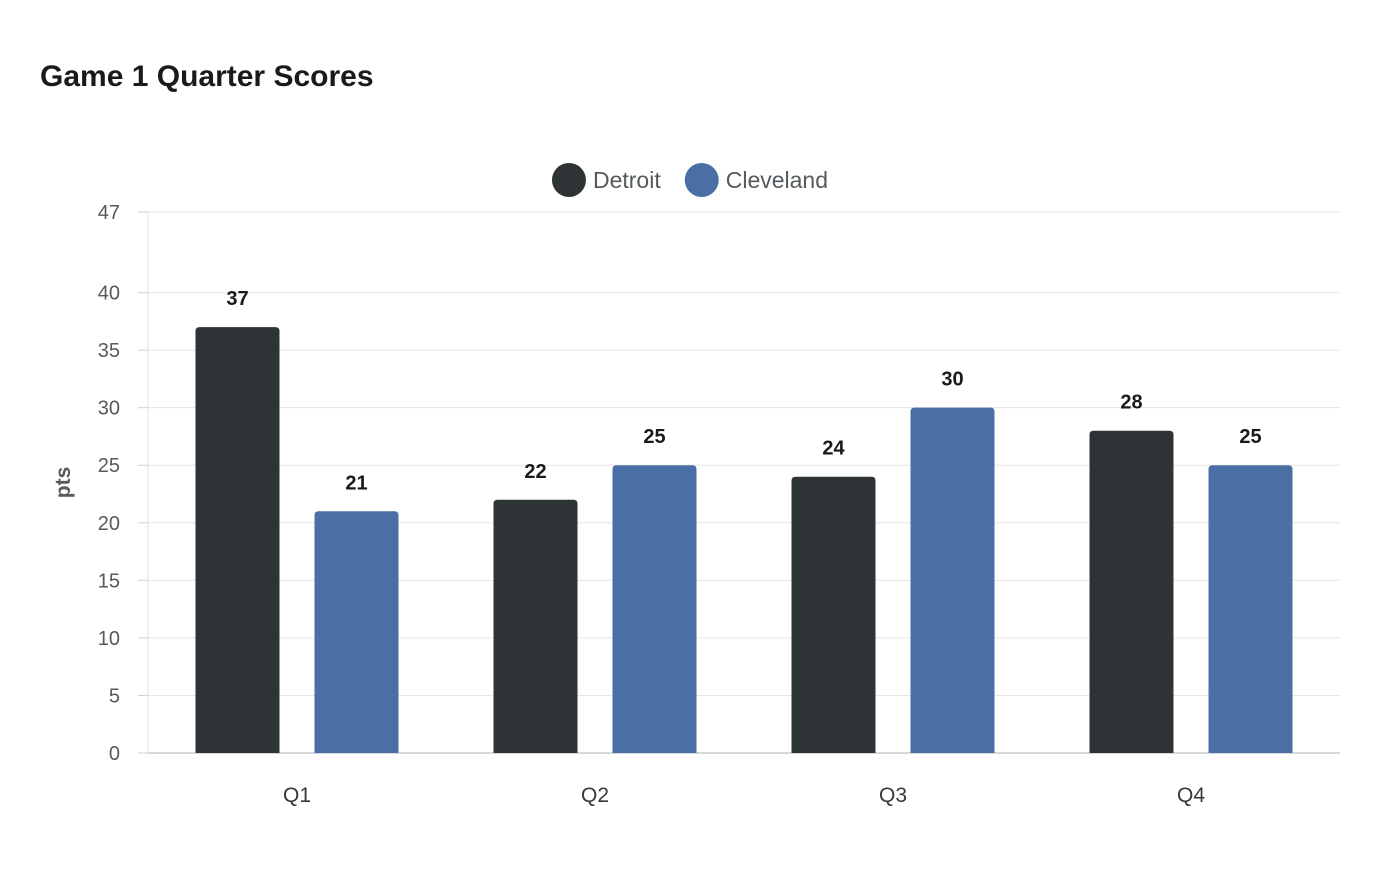 The image size is (1400, 880). Describe the element at coordinates (1131, 591) in the screenshot. I see `bar-detroit-q4` at that location.